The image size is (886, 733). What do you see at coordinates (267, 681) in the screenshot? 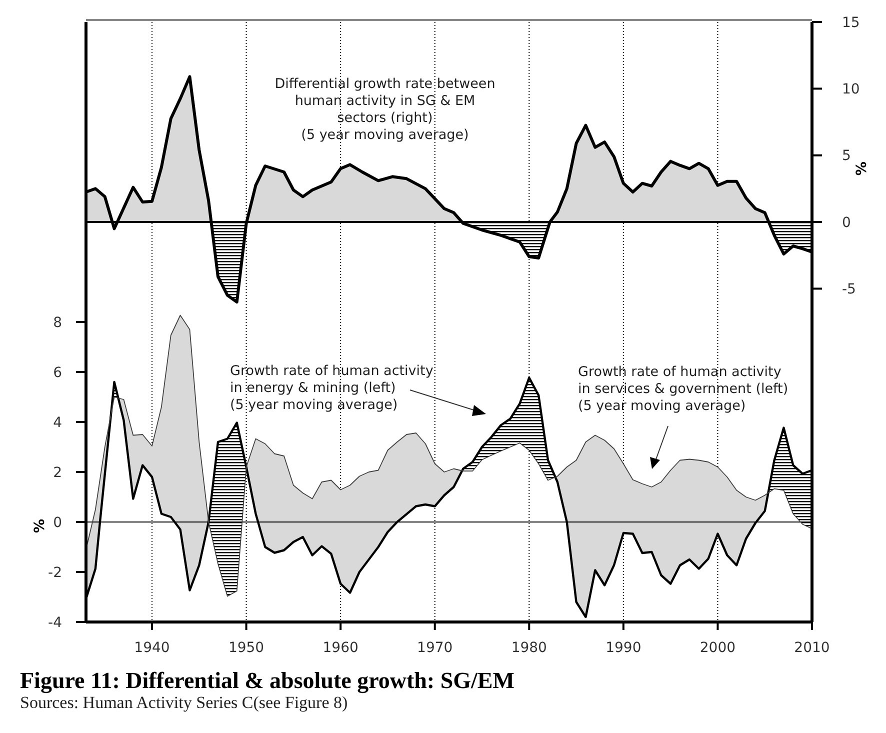
I see `text: Figure 11: Differential & absolute growth: SG/EM` at bounding box center [267, 681].